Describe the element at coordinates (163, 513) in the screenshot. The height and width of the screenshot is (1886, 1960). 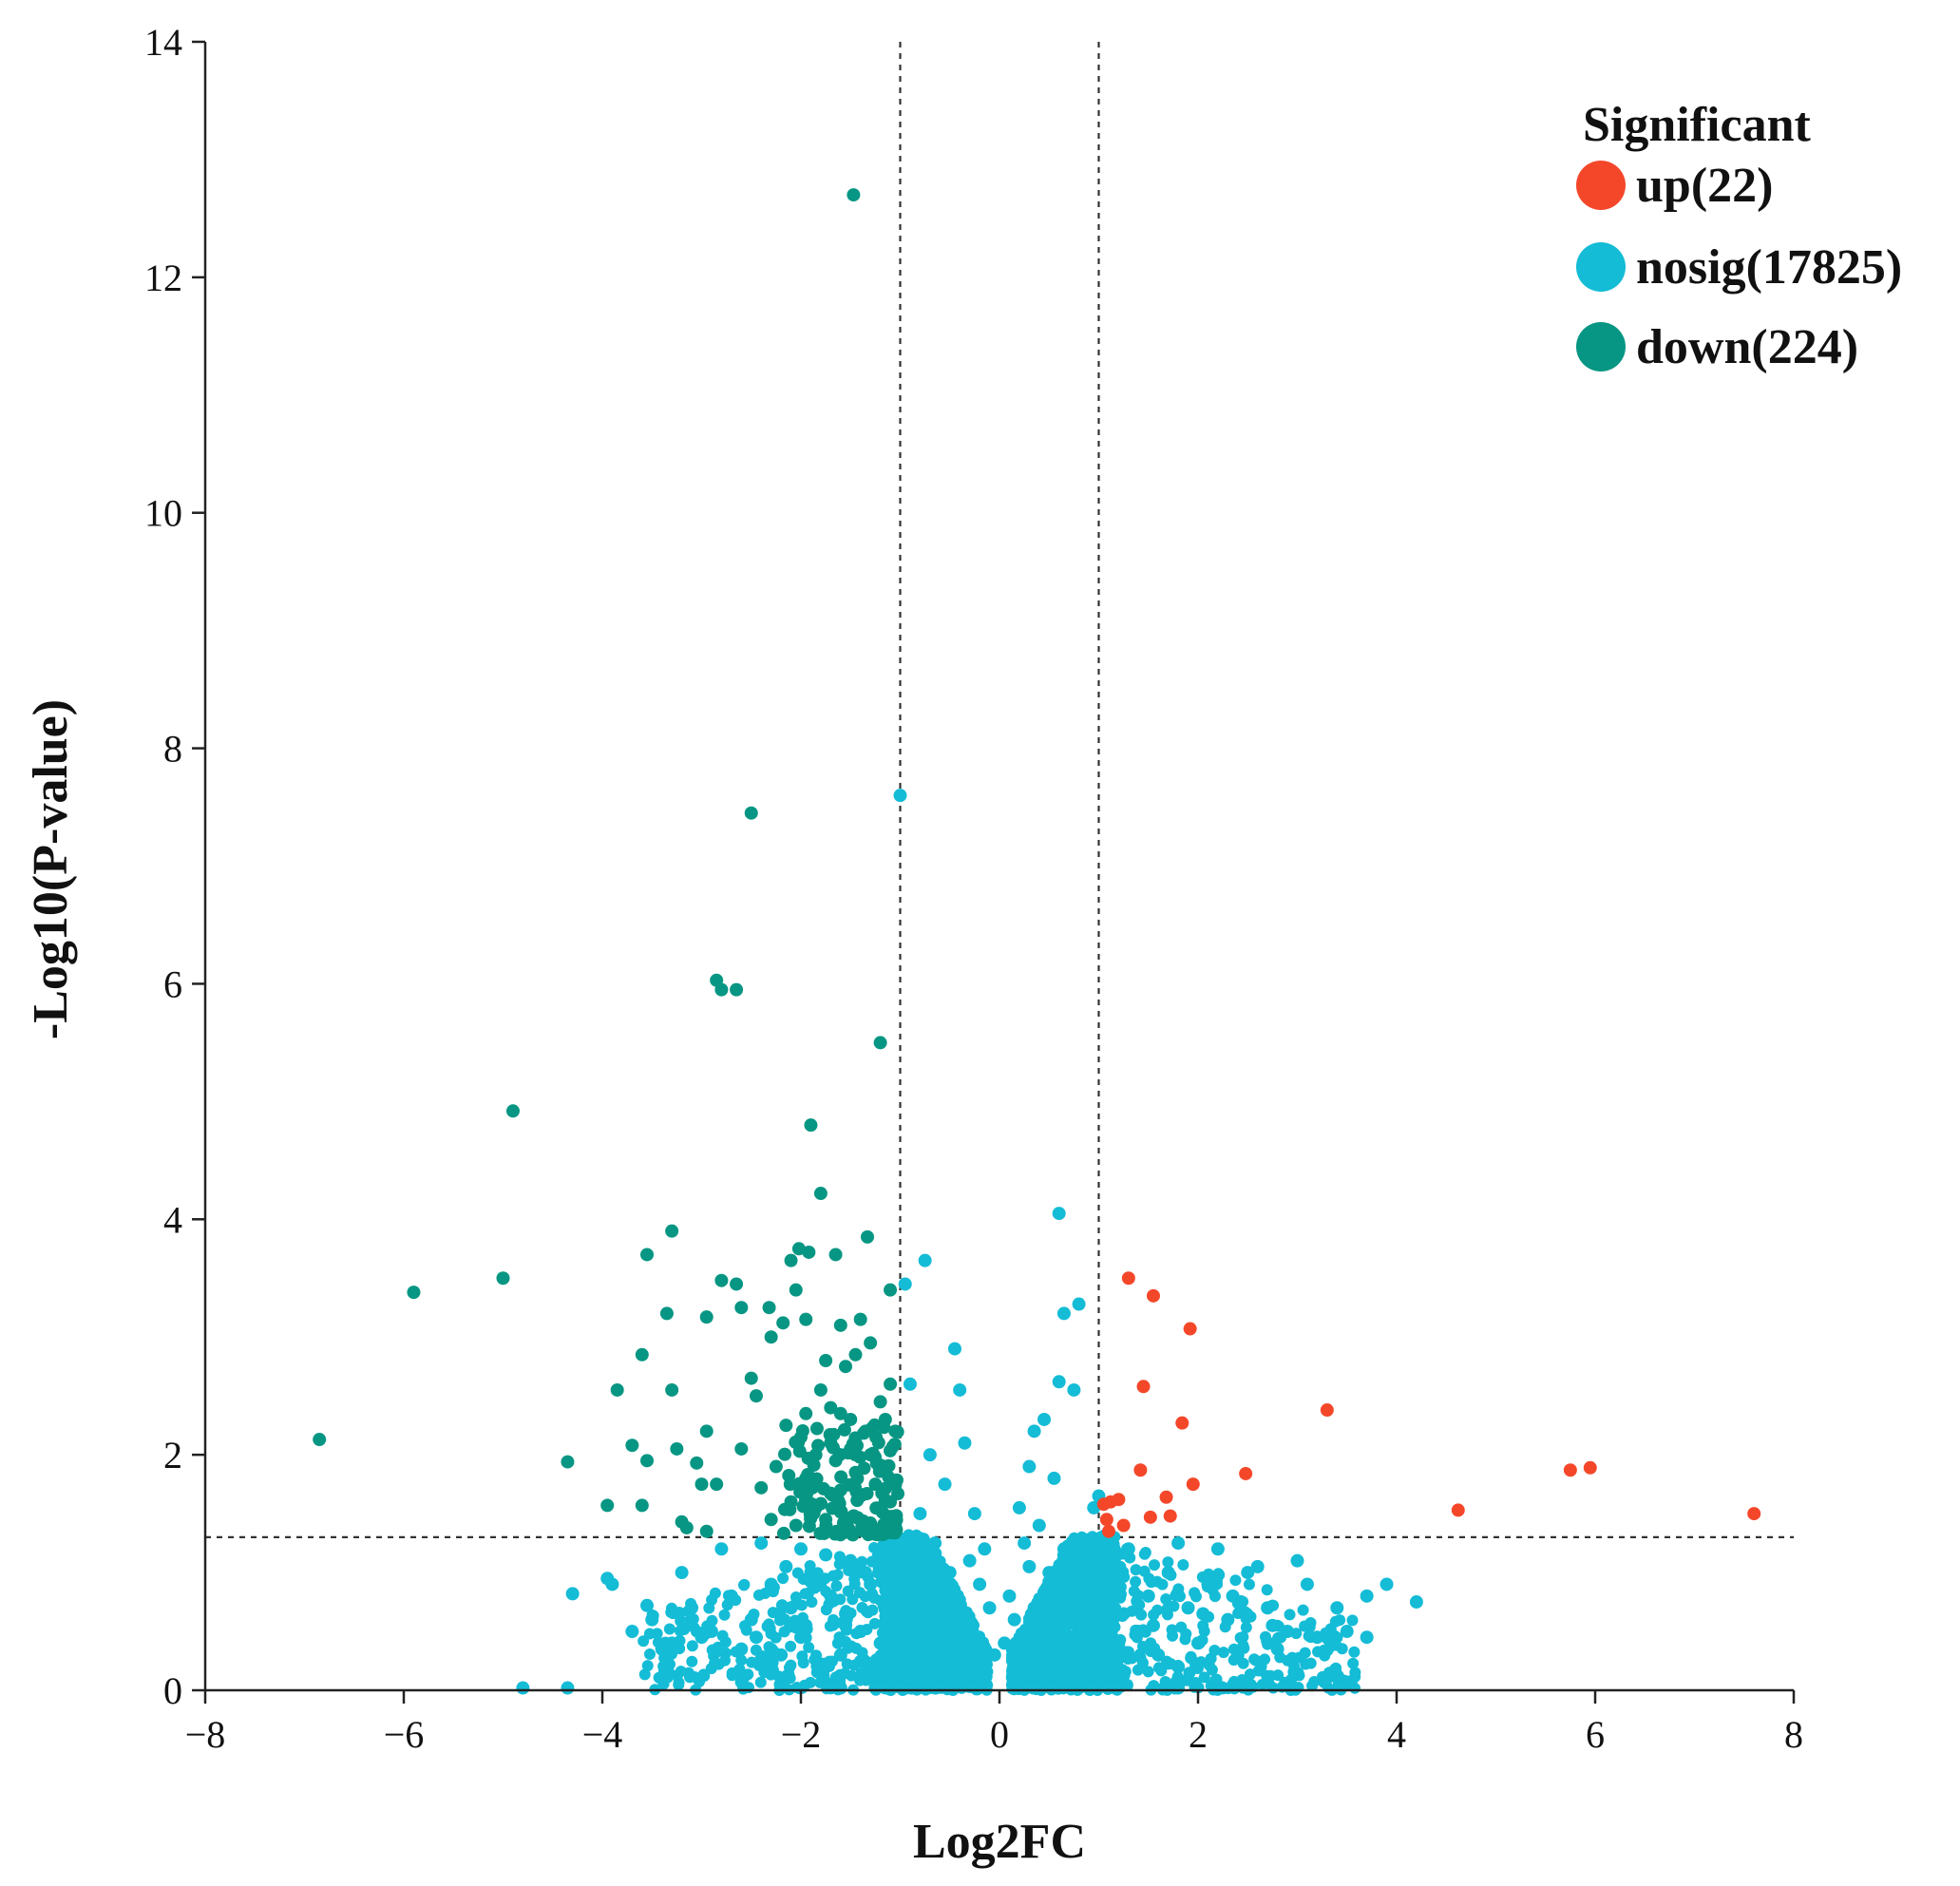
I see `y-tick-label: 10` at that location.